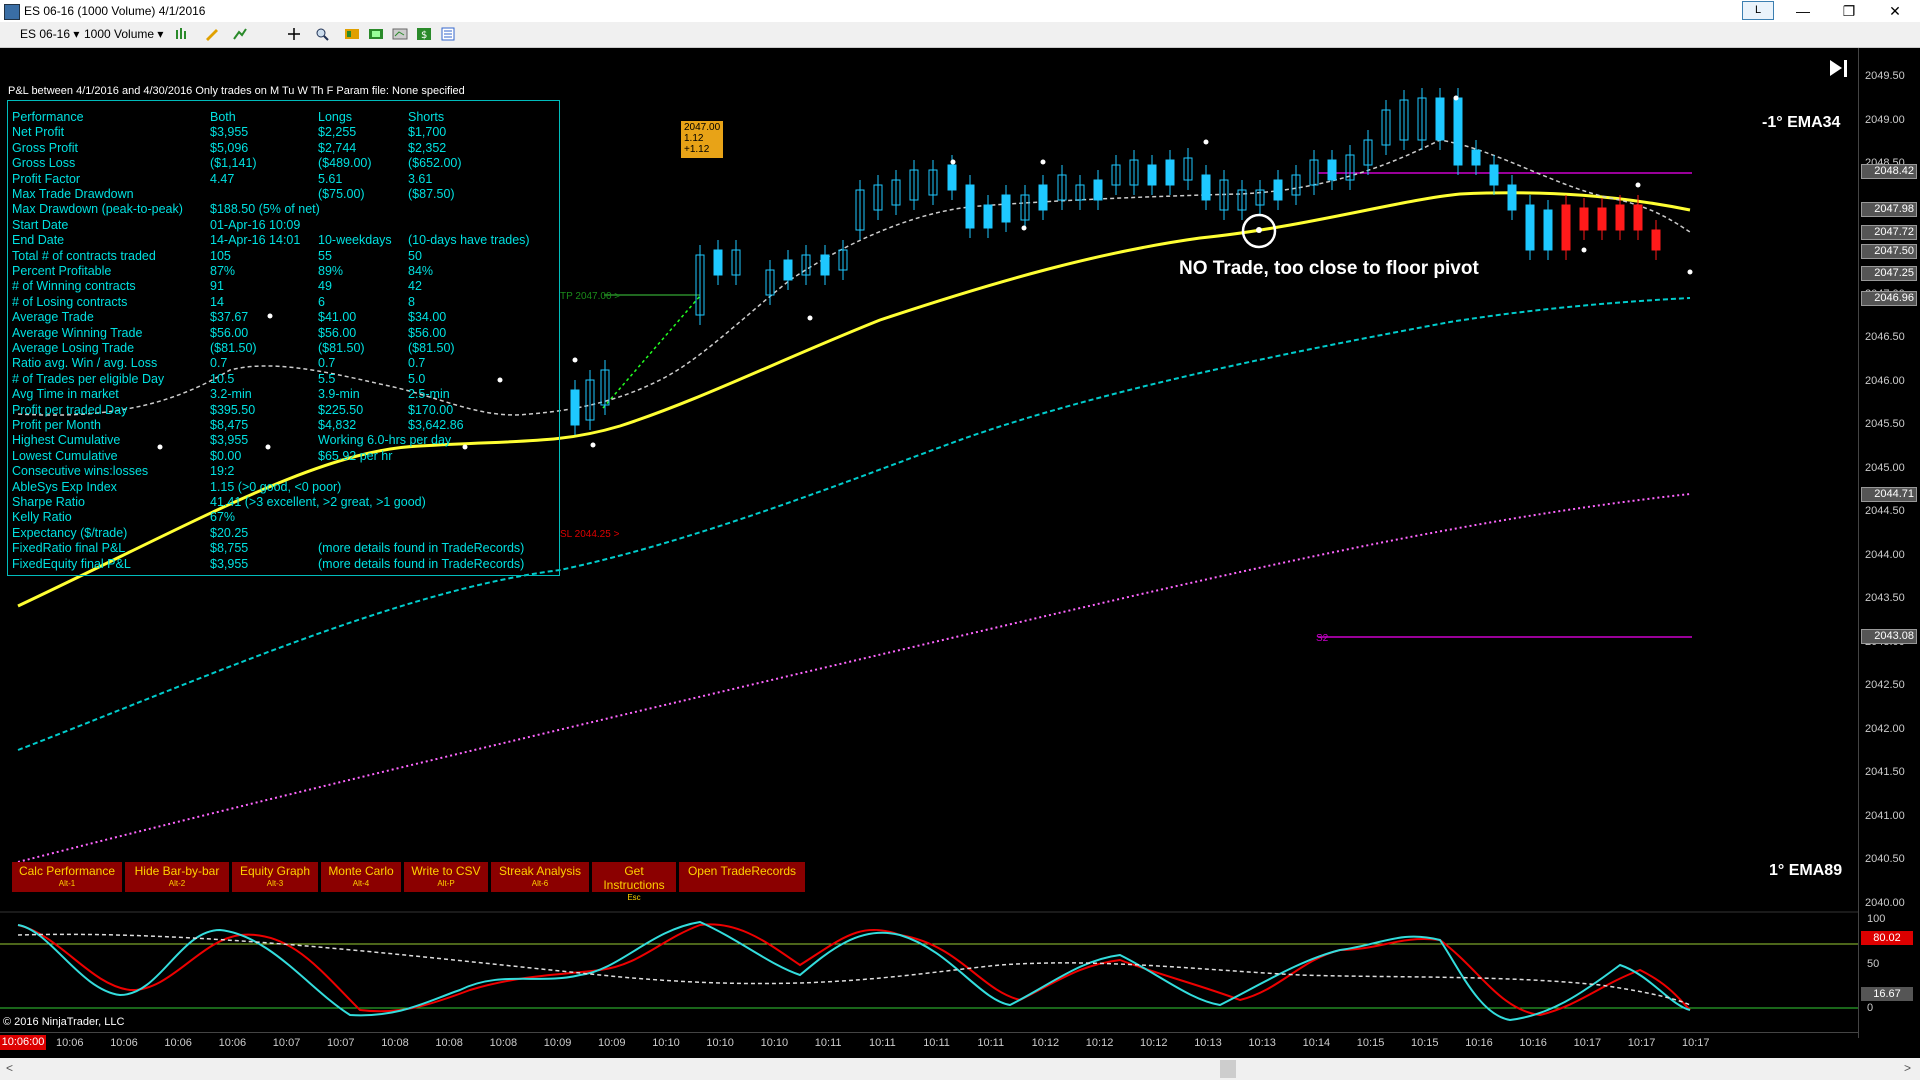  I want to click on price-callout: 2047.00 1.12 +1.12, so click(702, 139).